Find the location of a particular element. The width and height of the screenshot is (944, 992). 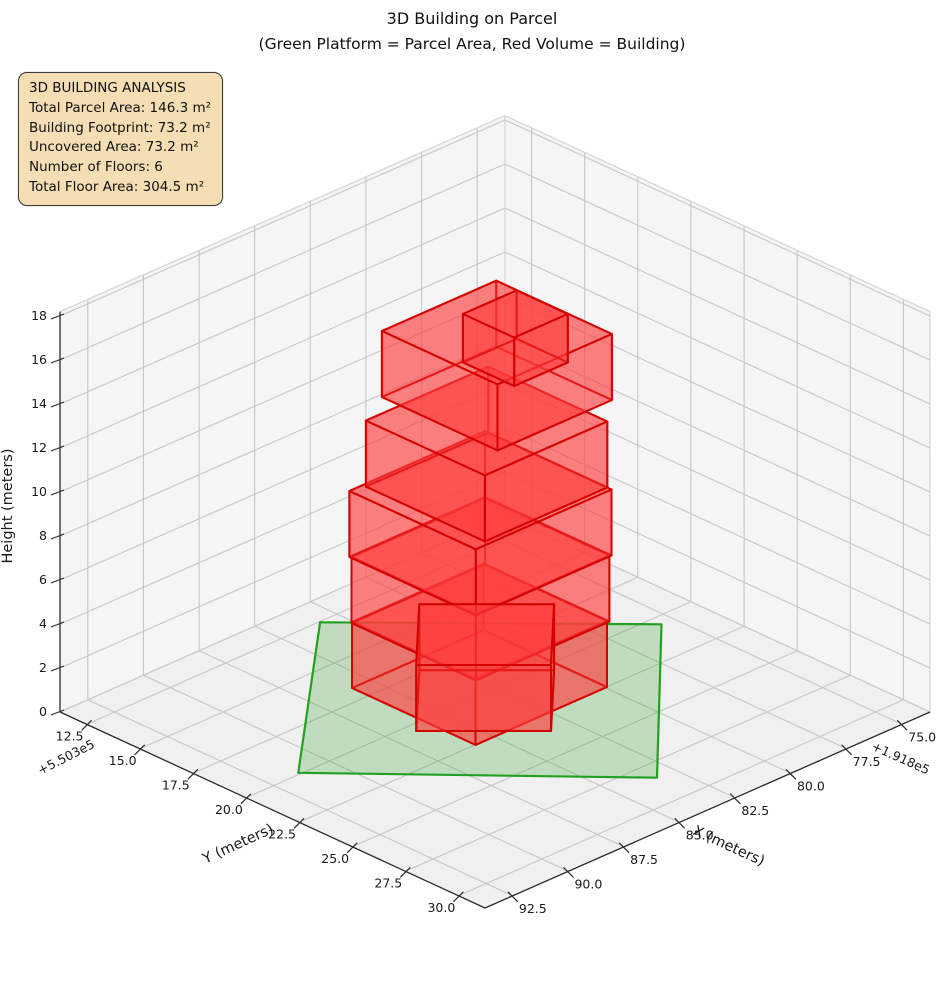

z-tick-label: 12 is located at coordinates (39, 447).